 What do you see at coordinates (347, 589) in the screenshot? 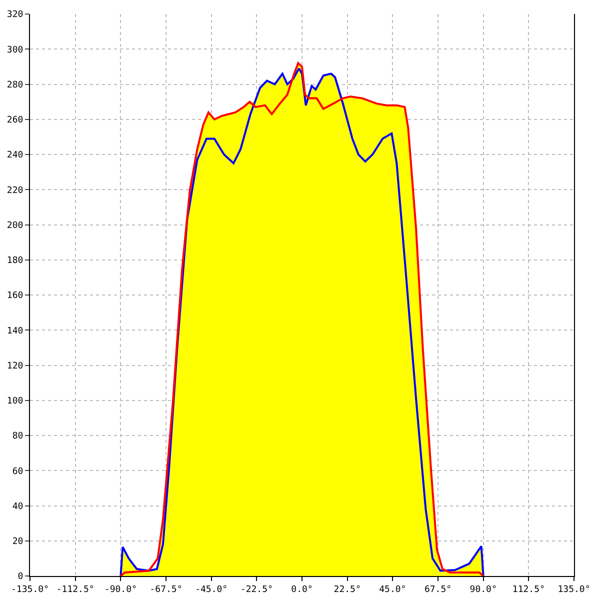
I see `x-tick-label: 22.5°` at bounding box center [347, 589].